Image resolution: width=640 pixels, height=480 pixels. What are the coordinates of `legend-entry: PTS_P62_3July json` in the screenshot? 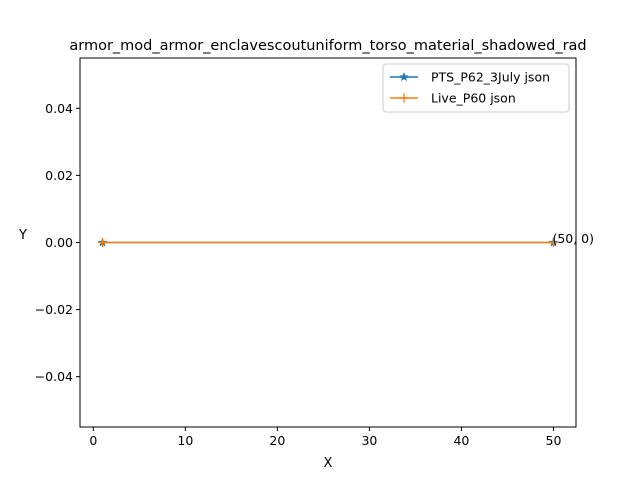 It's located at (470, 77).